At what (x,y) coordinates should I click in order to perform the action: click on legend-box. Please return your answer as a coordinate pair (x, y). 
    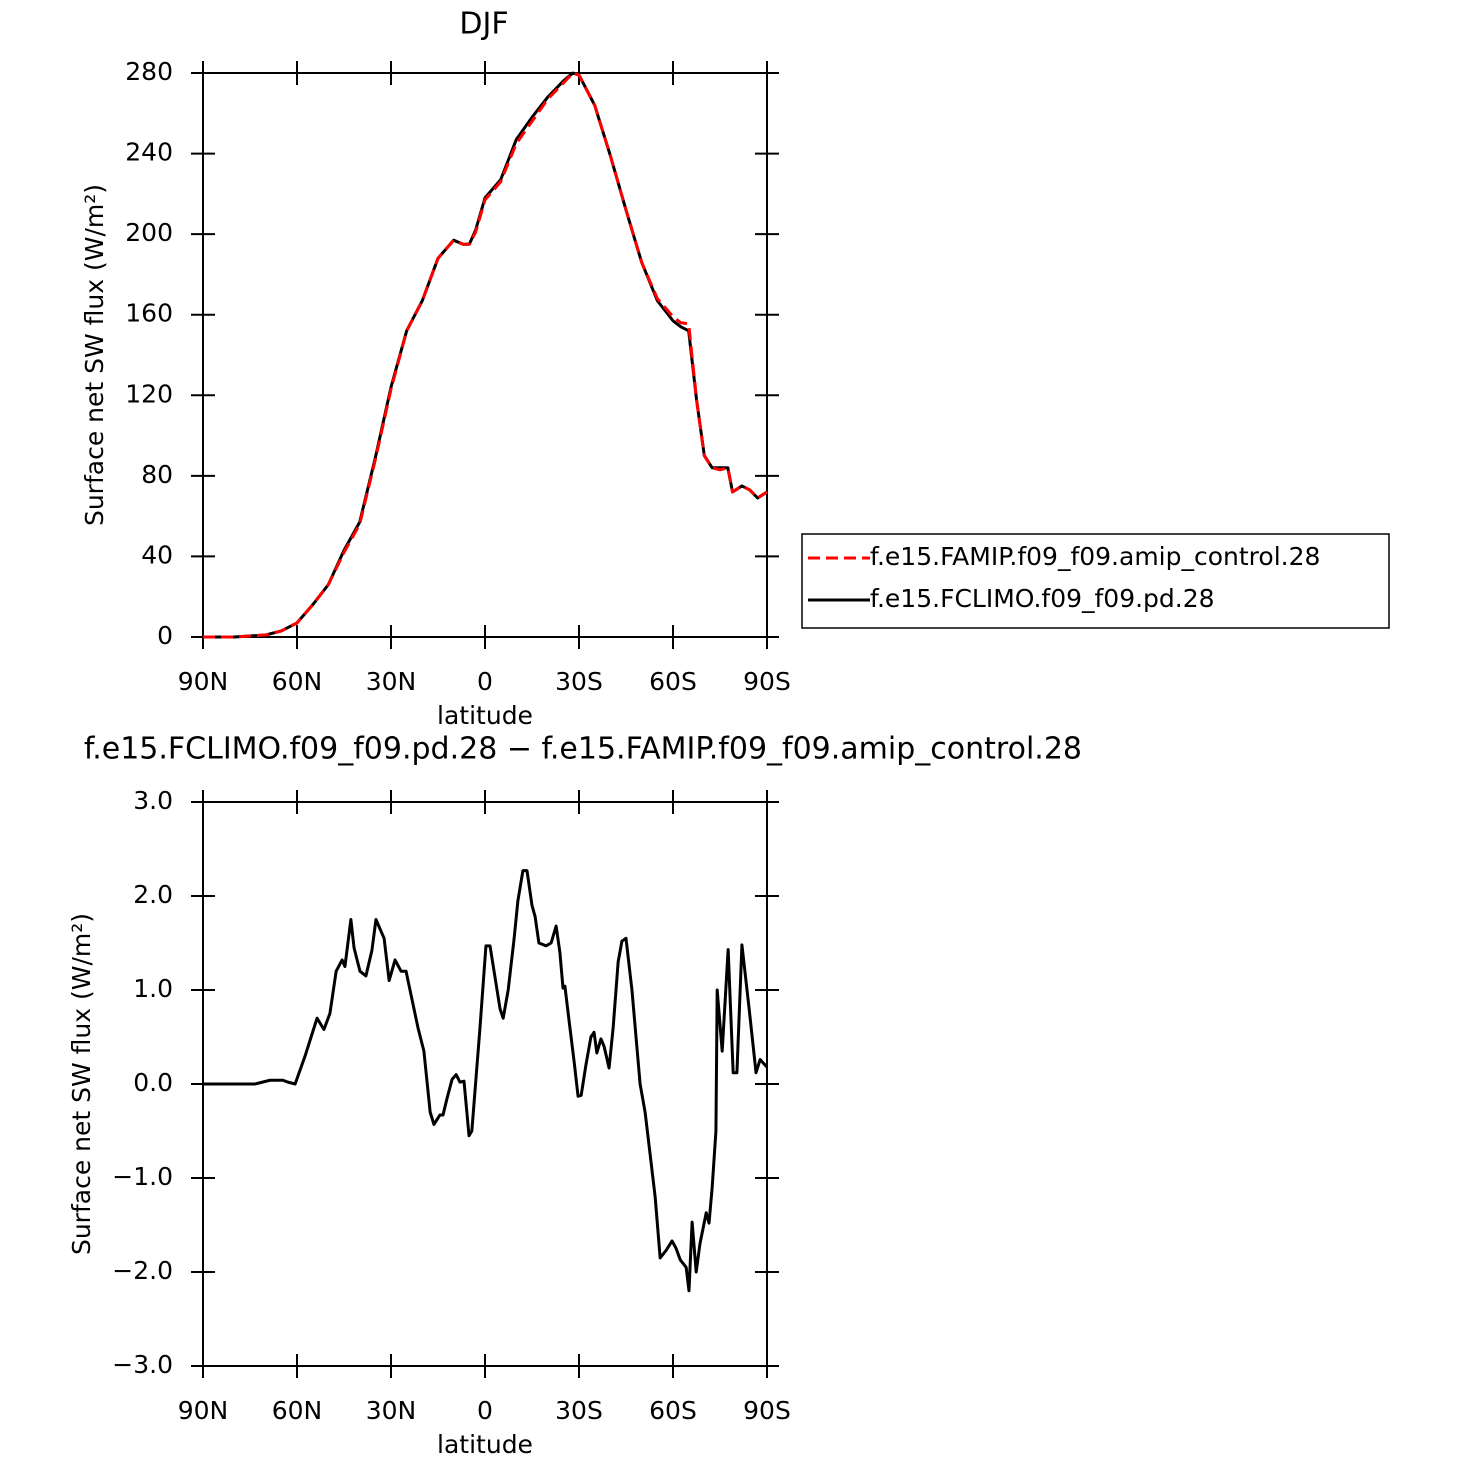
    Looking at the image, I should click on (1095, 581).